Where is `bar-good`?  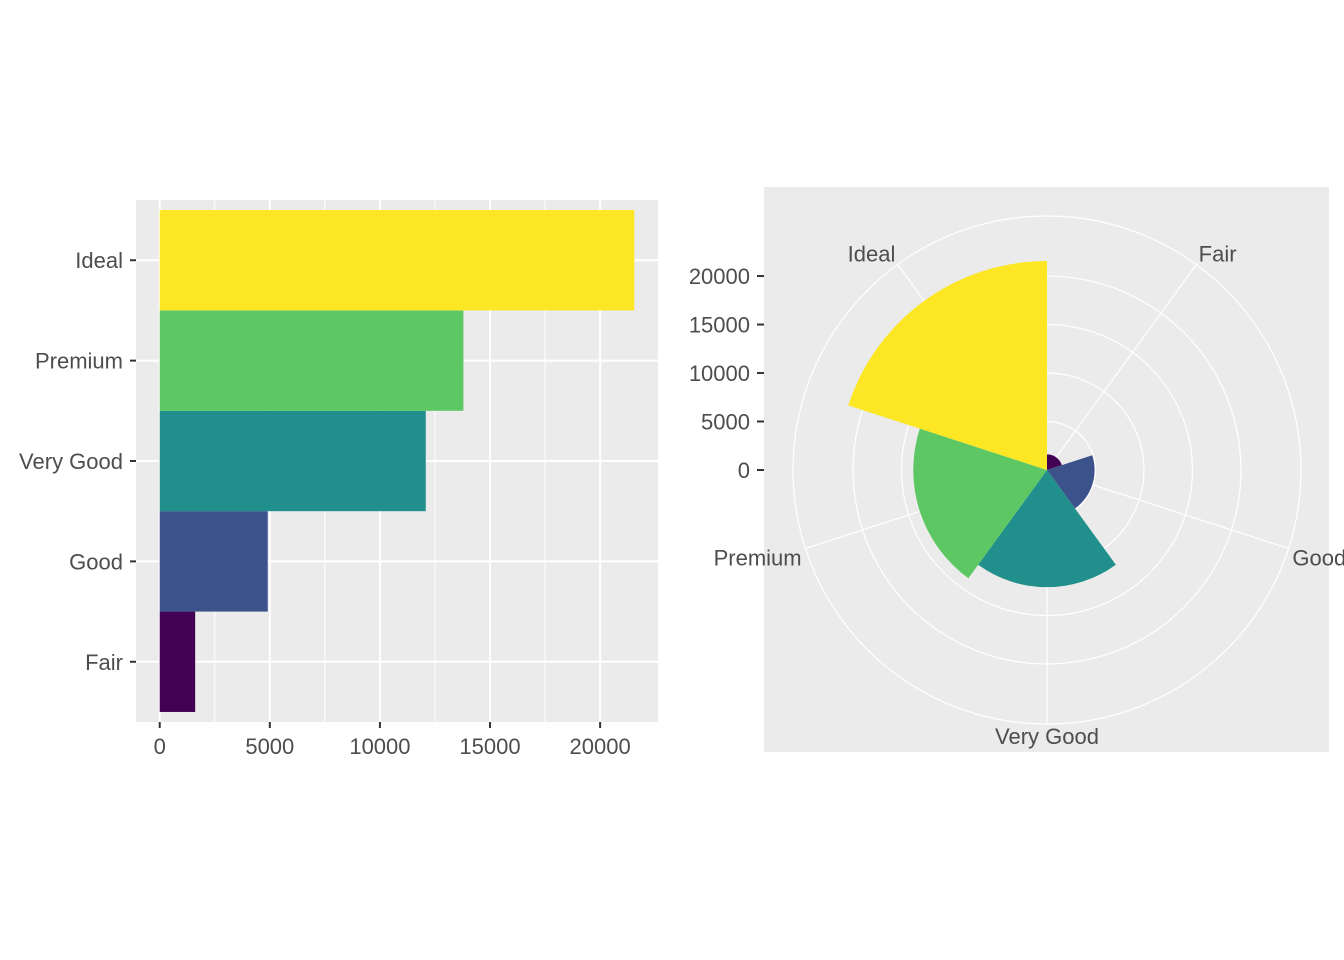
bar-good is located at coordinates (213, 561).